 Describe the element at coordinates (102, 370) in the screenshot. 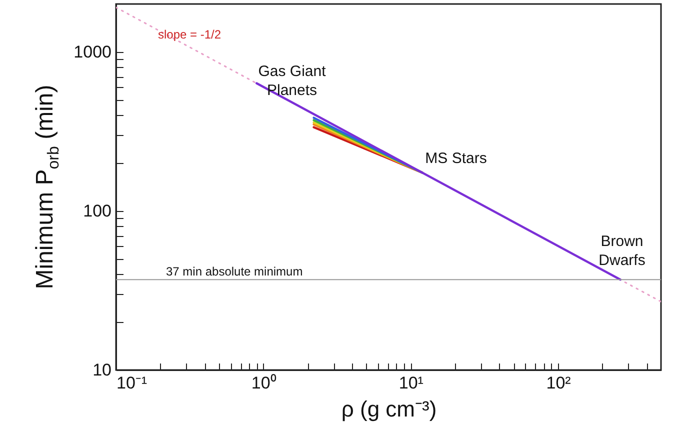

I see `y-tick-label: 10` at that location.